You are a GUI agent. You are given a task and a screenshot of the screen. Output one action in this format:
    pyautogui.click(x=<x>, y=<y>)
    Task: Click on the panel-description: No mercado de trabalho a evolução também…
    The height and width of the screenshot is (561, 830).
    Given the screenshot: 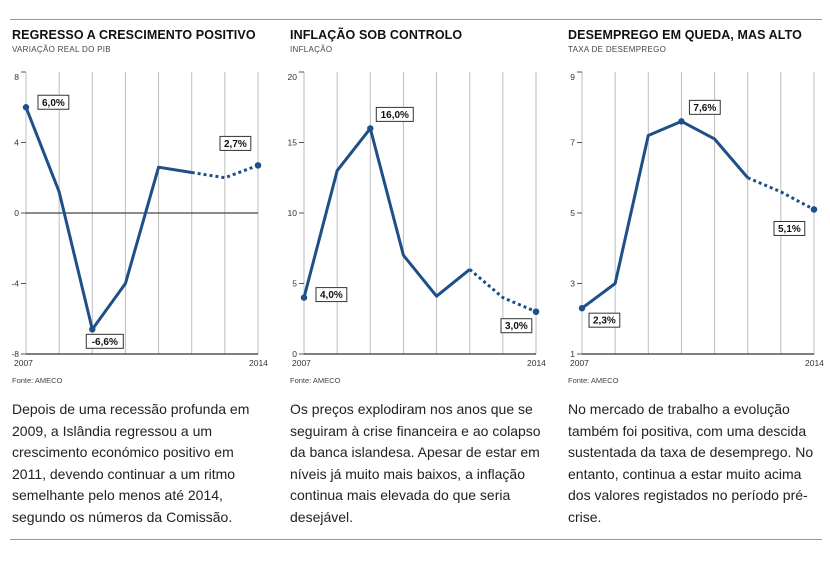 What is the action you would take?
    pyautogui.click(x=691, y=463)
    